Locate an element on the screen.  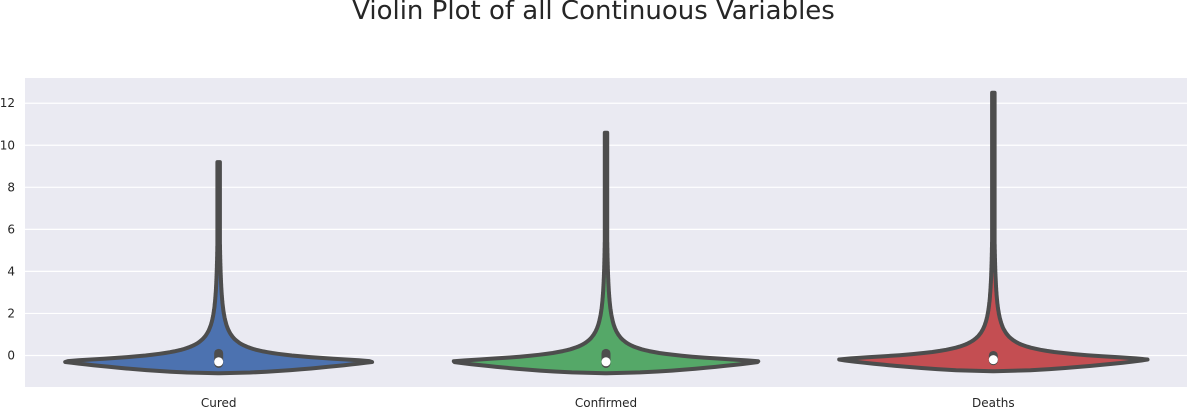
x-axis-ticks: Cured Confirmed Deaths is located at coordinates (608, 402).